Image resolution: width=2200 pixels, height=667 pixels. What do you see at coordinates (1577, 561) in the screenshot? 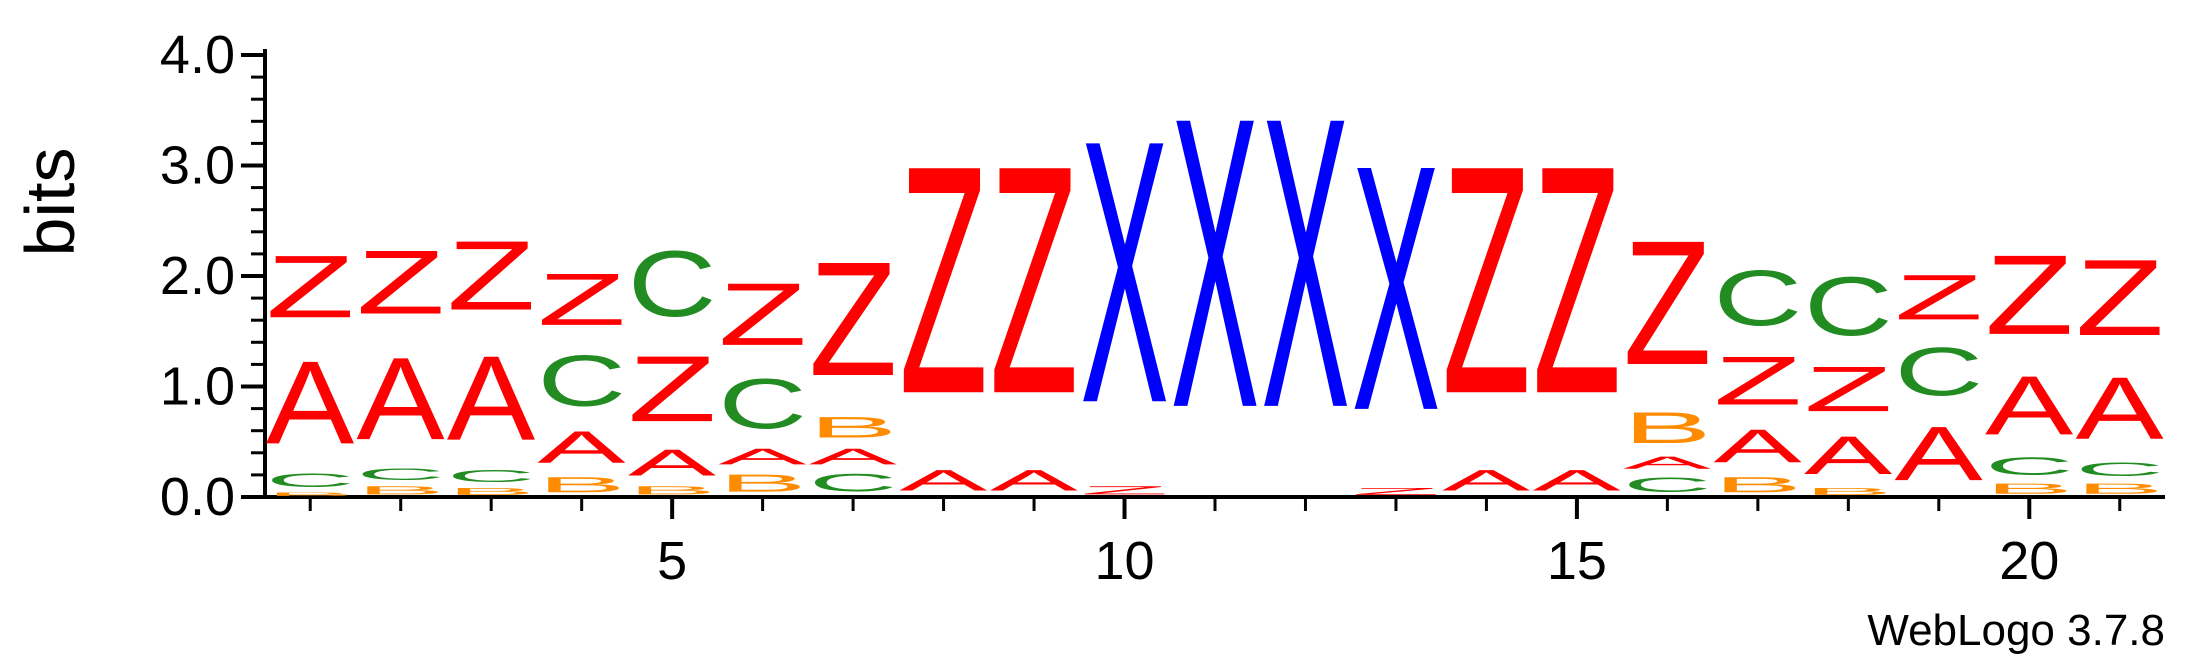
I see `x-tick-label: 15` at bounding box center [1577, 561].